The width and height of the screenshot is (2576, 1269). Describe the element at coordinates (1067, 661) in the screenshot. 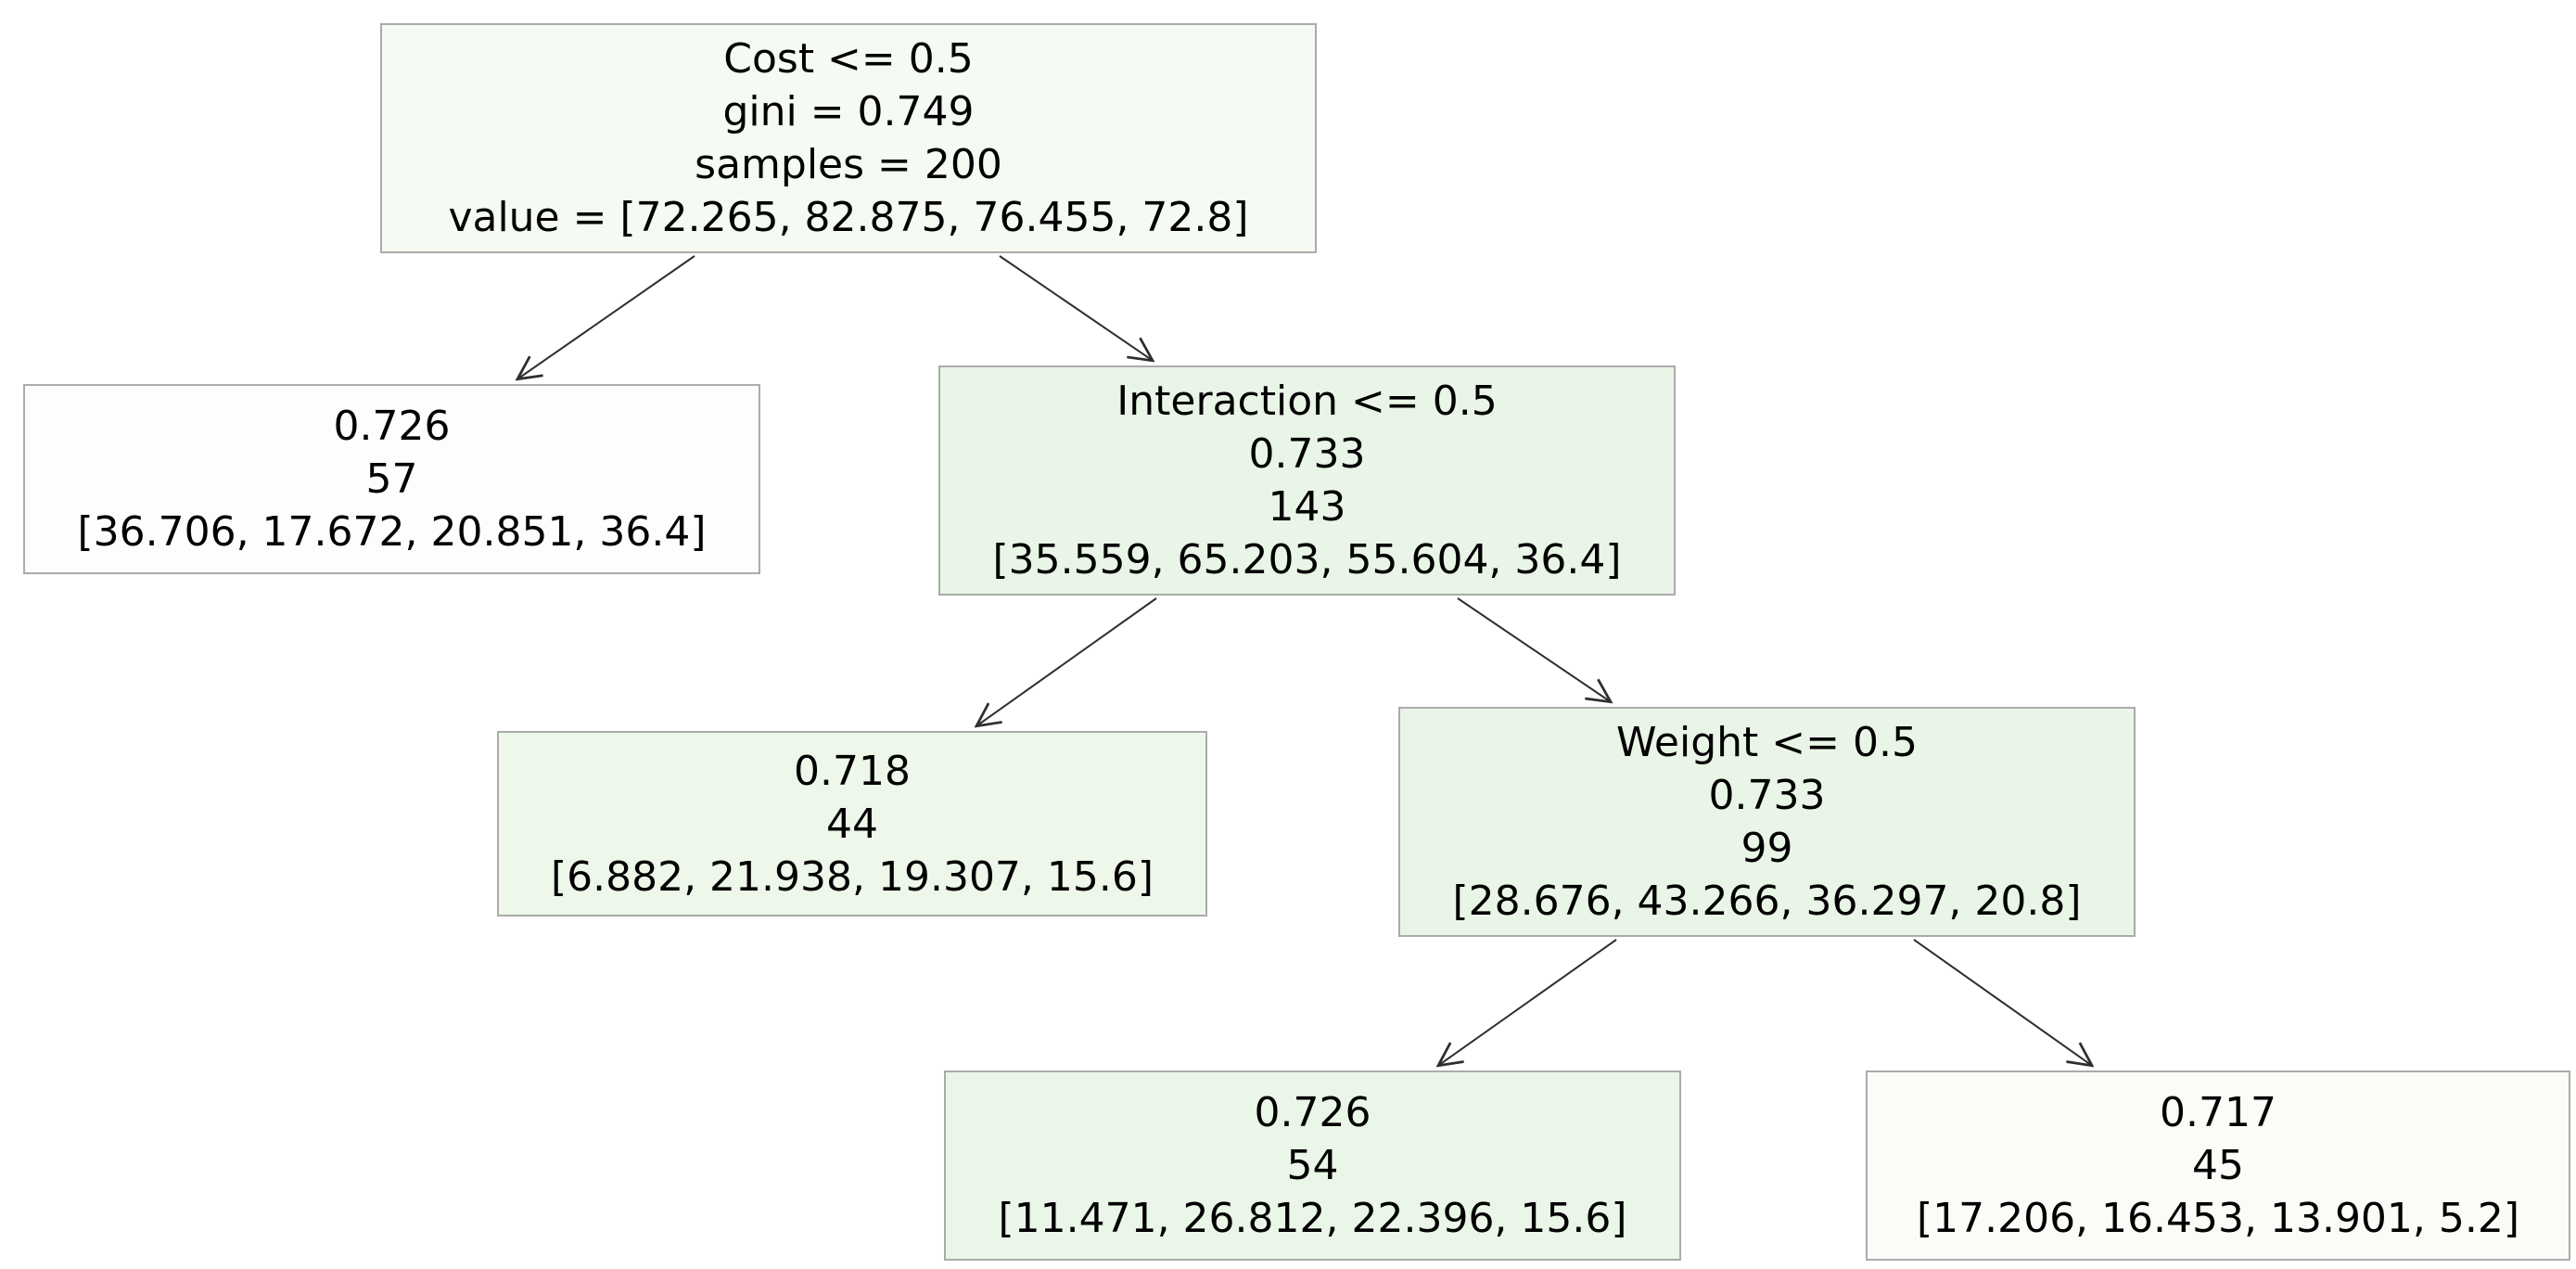

I see `edge-interaction-to-left-leaf` at that location.